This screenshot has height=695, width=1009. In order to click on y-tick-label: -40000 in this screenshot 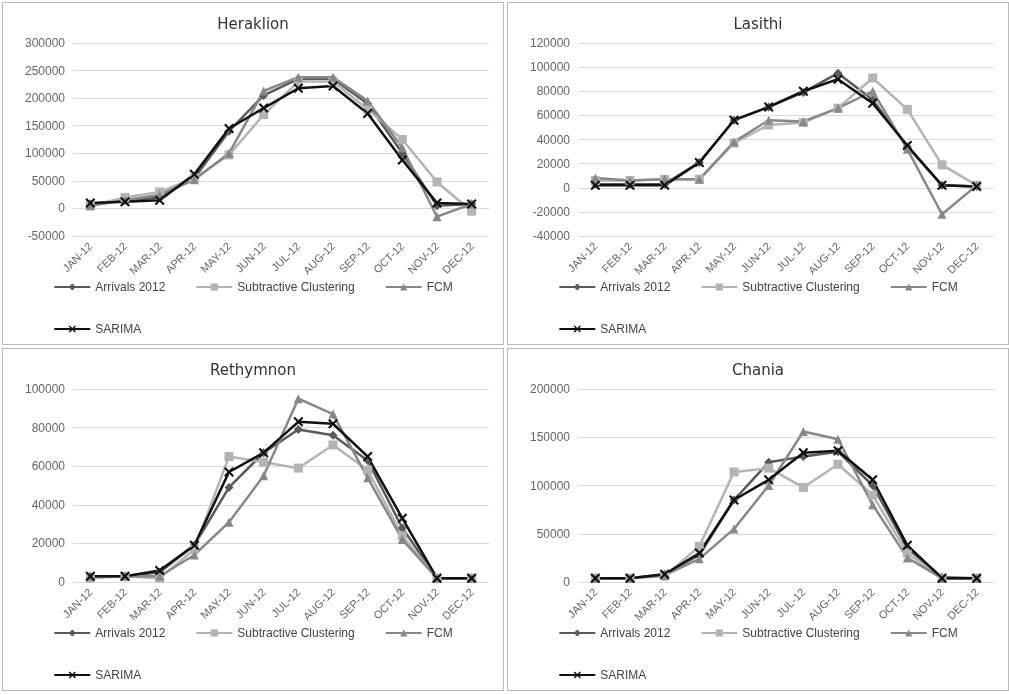, I will do `click(551, 236)`.